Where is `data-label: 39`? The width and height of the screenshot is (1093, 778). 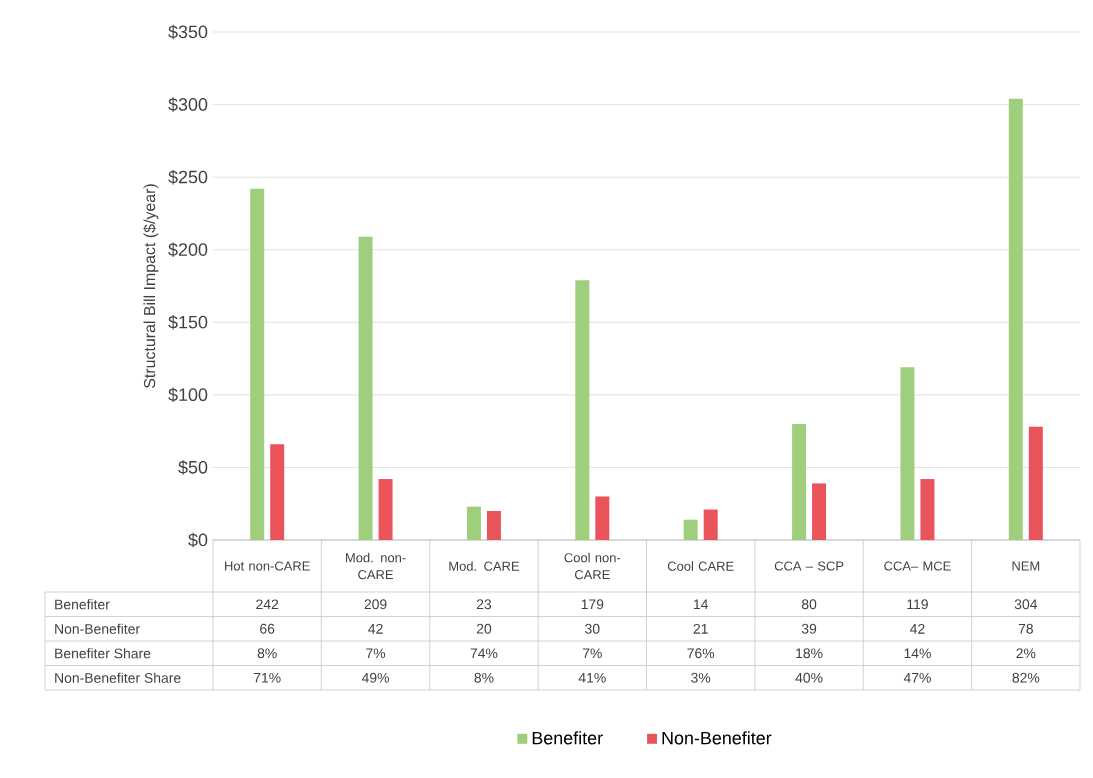 data-label: 39 is located at coordinates (809, 628).